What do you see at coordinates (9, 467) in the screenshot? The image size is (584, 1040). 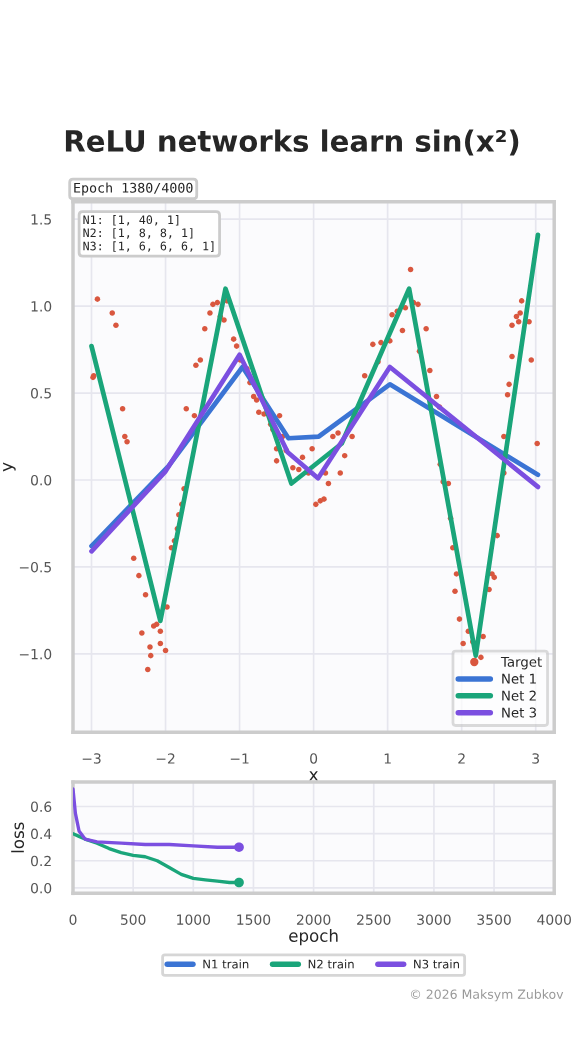 I see `y-axis-title: y` at bounding box center [9, 467].